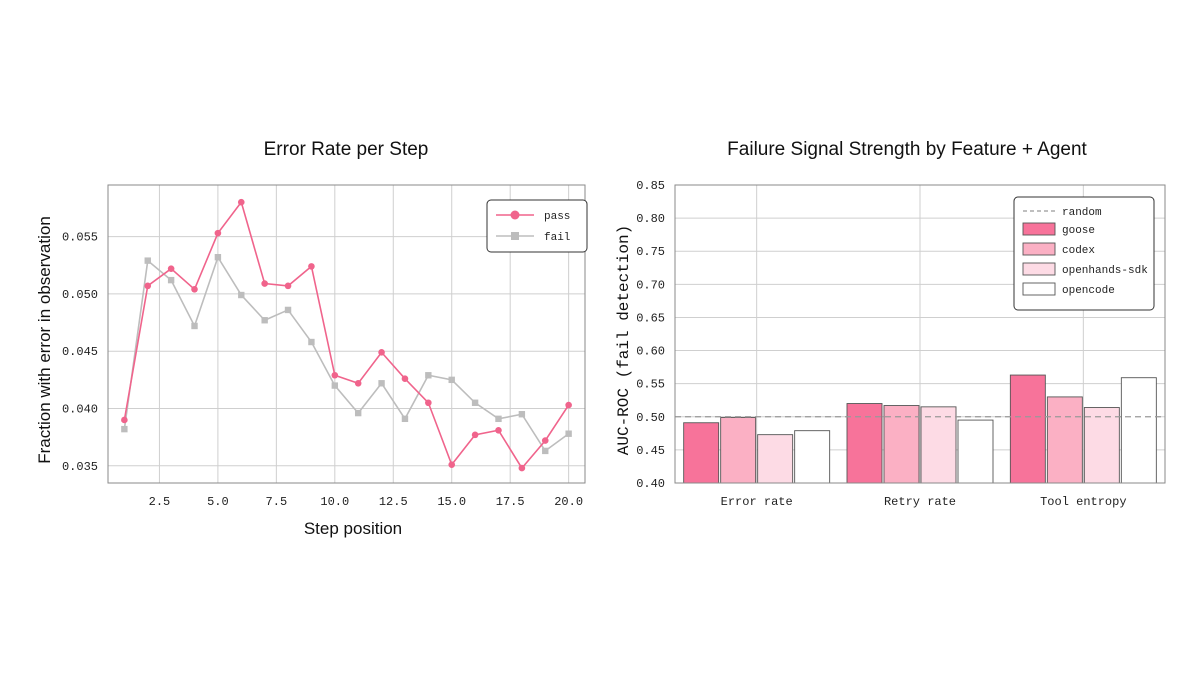  Describe the element at coordinates (510, 502) in the screenshot. I see `x-tick-label: 17.5` at that location.